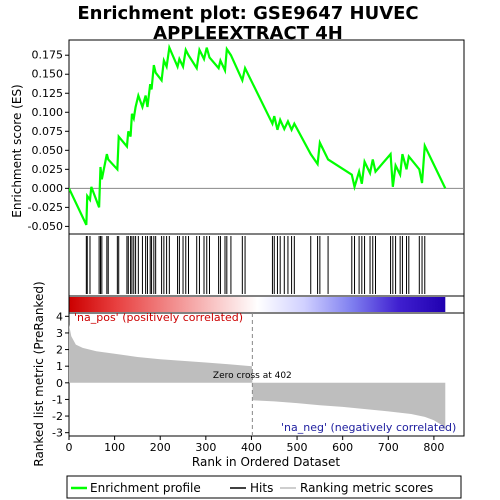 The height and width of the screenshot is (500, 500). What do you see at coordinates (48, 131) in the screenshot?
I see `es-y-tick-label: 0.075` at bounding box center [48, 131].